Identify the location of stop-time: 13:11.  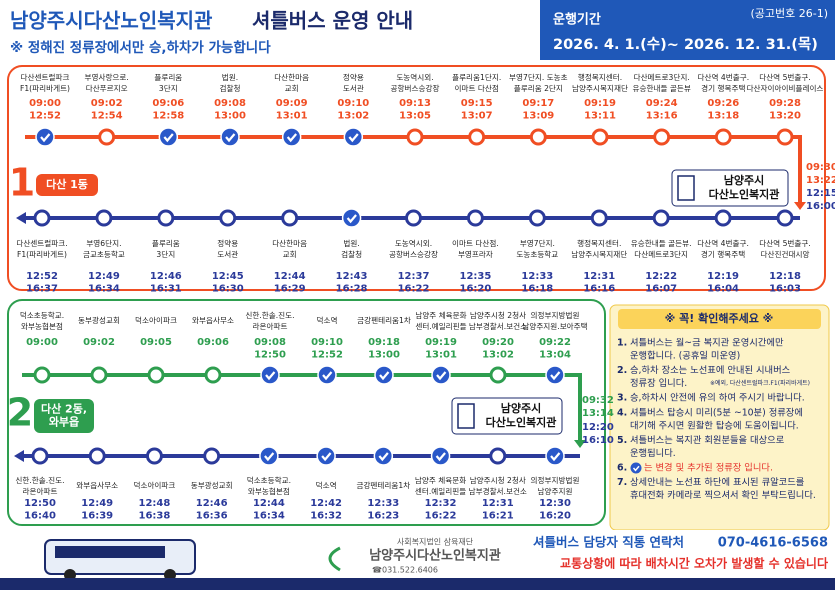
(600, 116).